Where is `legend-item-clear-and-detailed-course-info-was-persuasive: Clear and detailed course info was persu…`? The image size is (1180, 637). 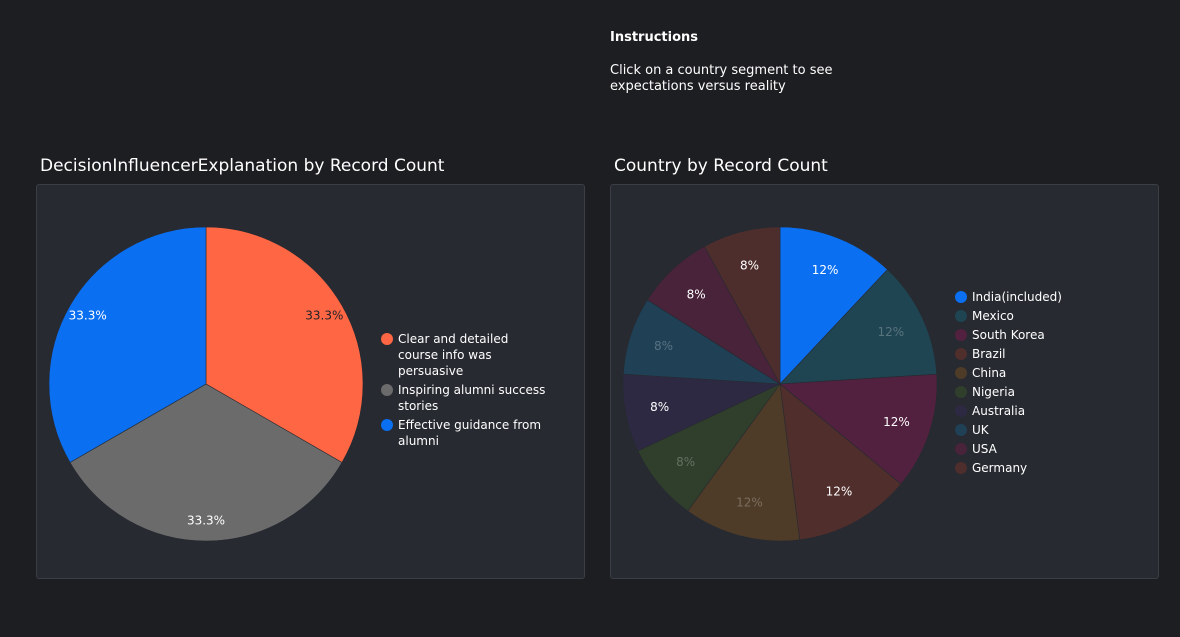
legend-item-clear-and-detailed-course-info-was-persuasive: Clear and detailed course info was persu… is located at coordinates (464, 355).